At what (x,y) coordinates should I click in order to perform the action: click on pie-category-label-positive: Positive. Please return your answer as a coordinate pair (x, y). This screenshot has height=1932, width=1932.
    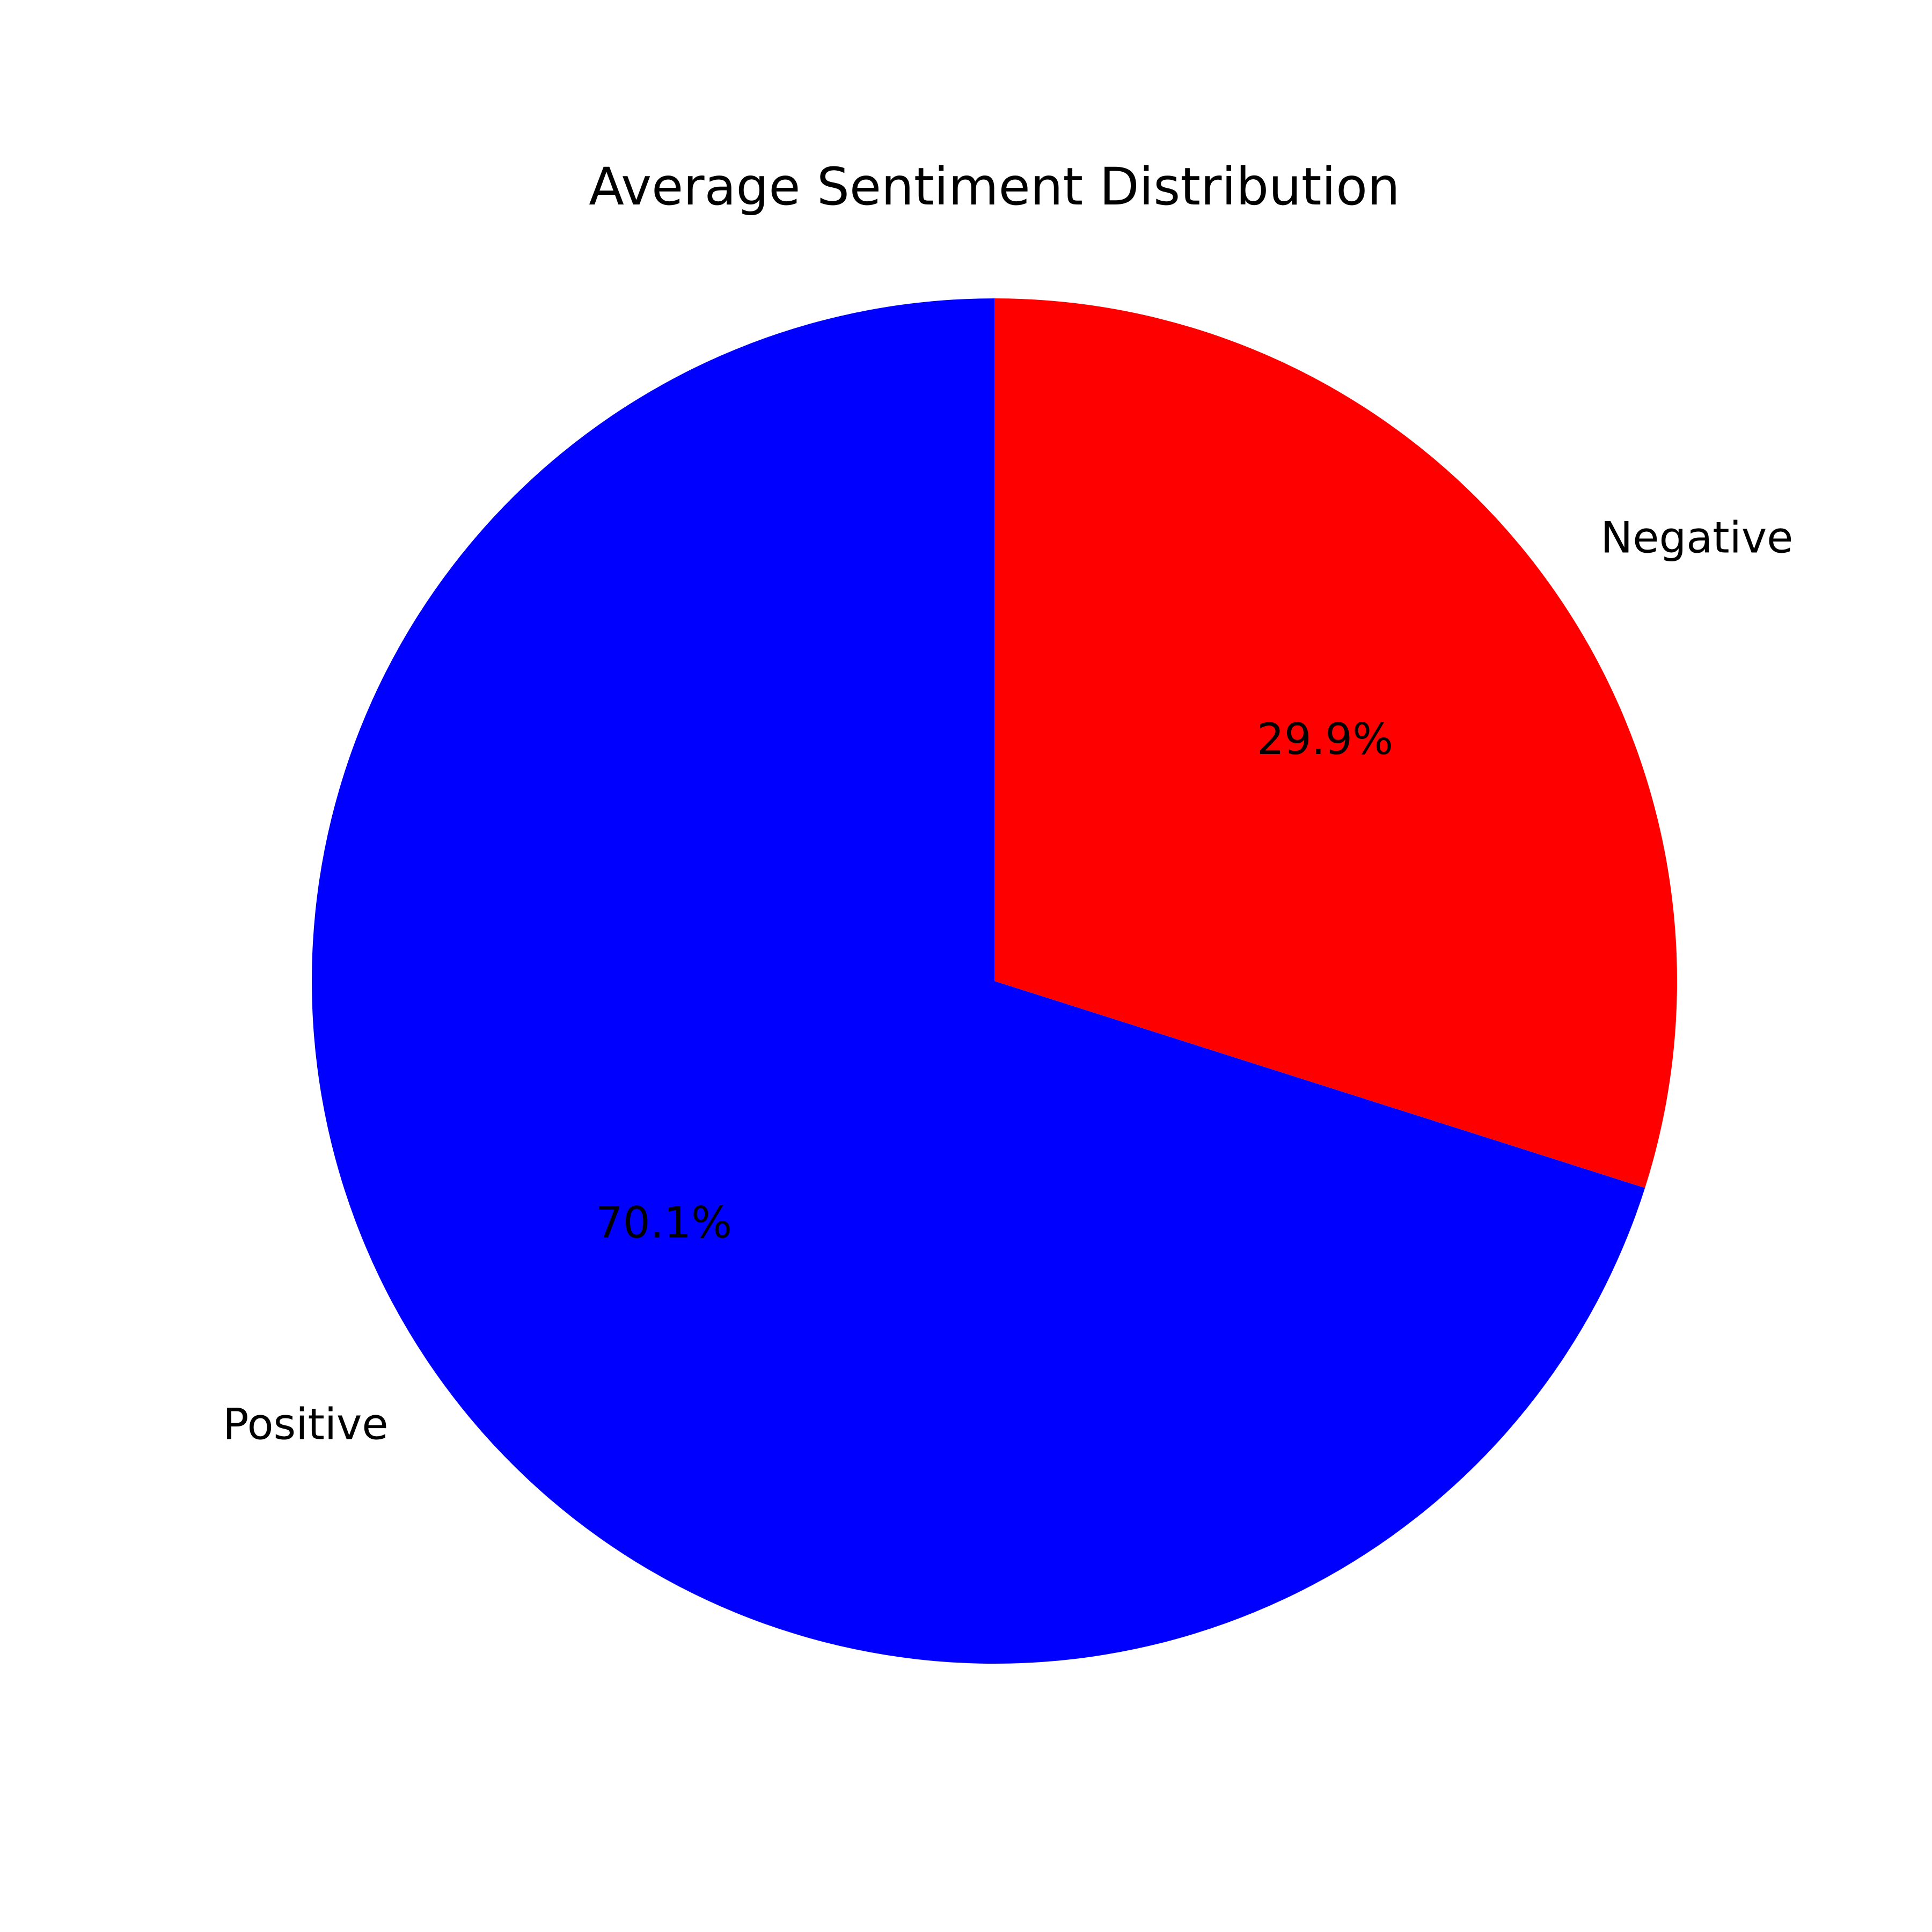
    Looking at the image, I should click on (305, 1424).